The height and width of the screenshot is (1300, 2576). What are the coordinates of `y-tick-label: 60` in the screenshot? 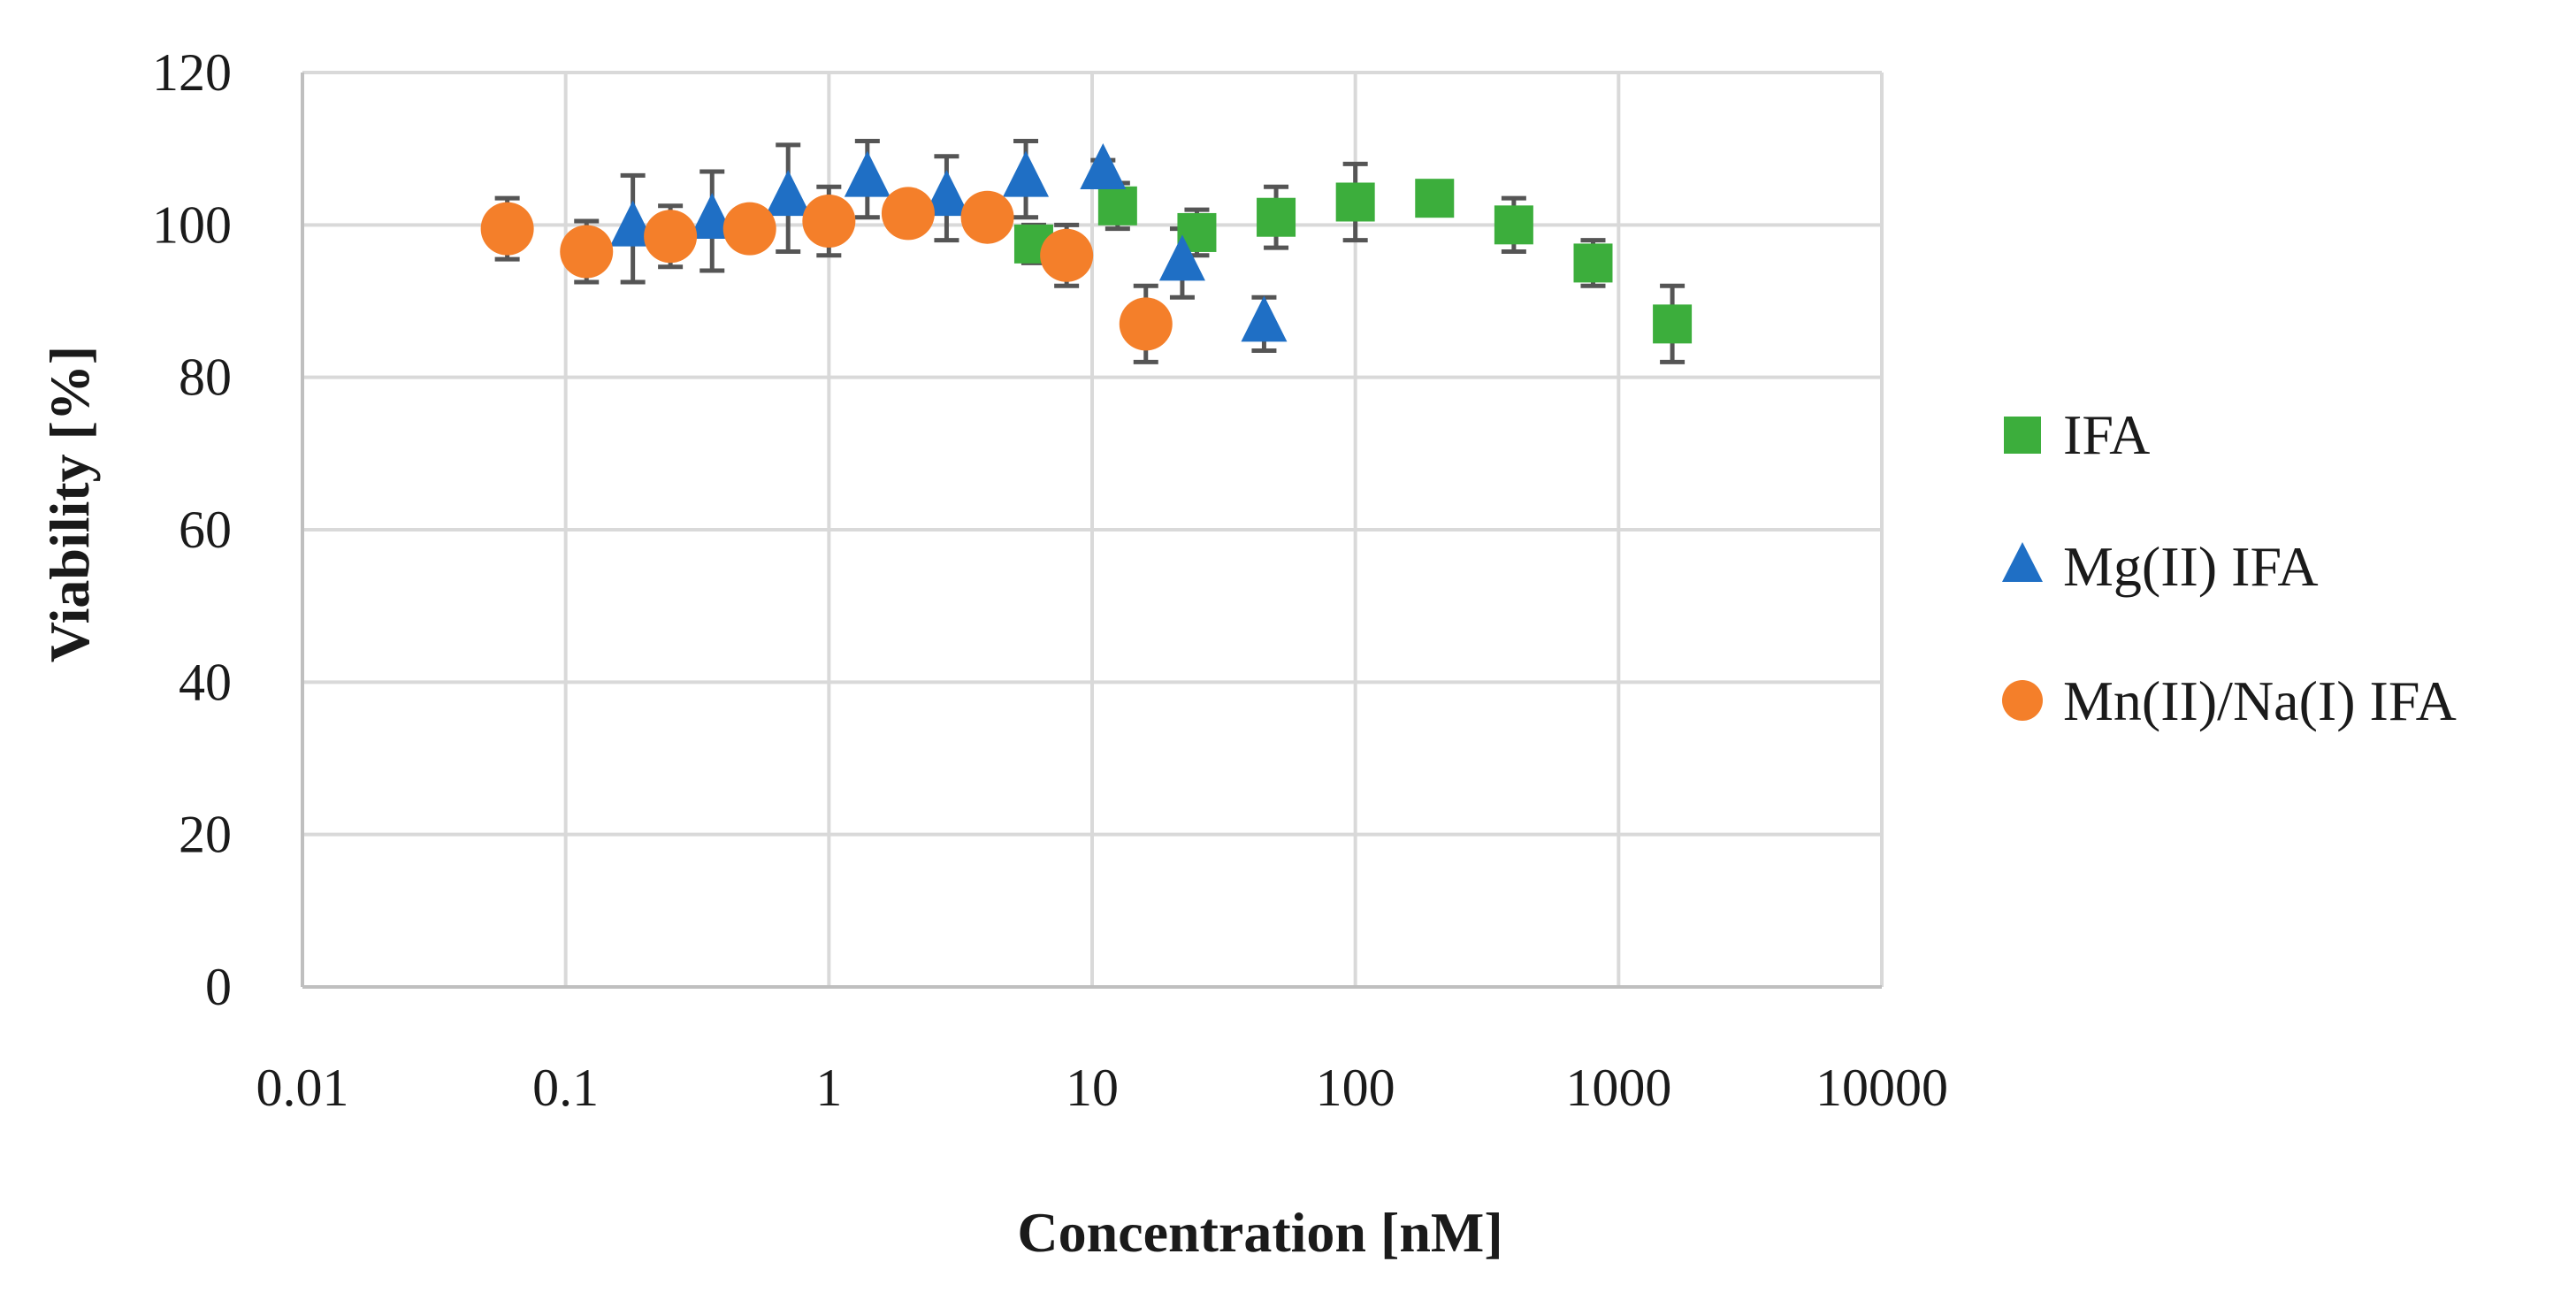 It's located at (205, 530).